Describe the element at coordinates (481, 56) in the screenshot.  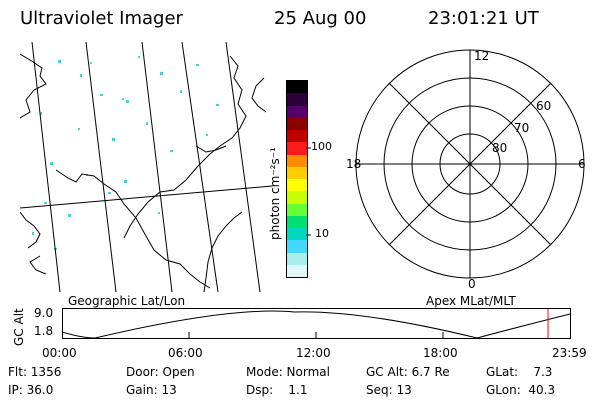
I see `mlt-12-label: 12` at that location.